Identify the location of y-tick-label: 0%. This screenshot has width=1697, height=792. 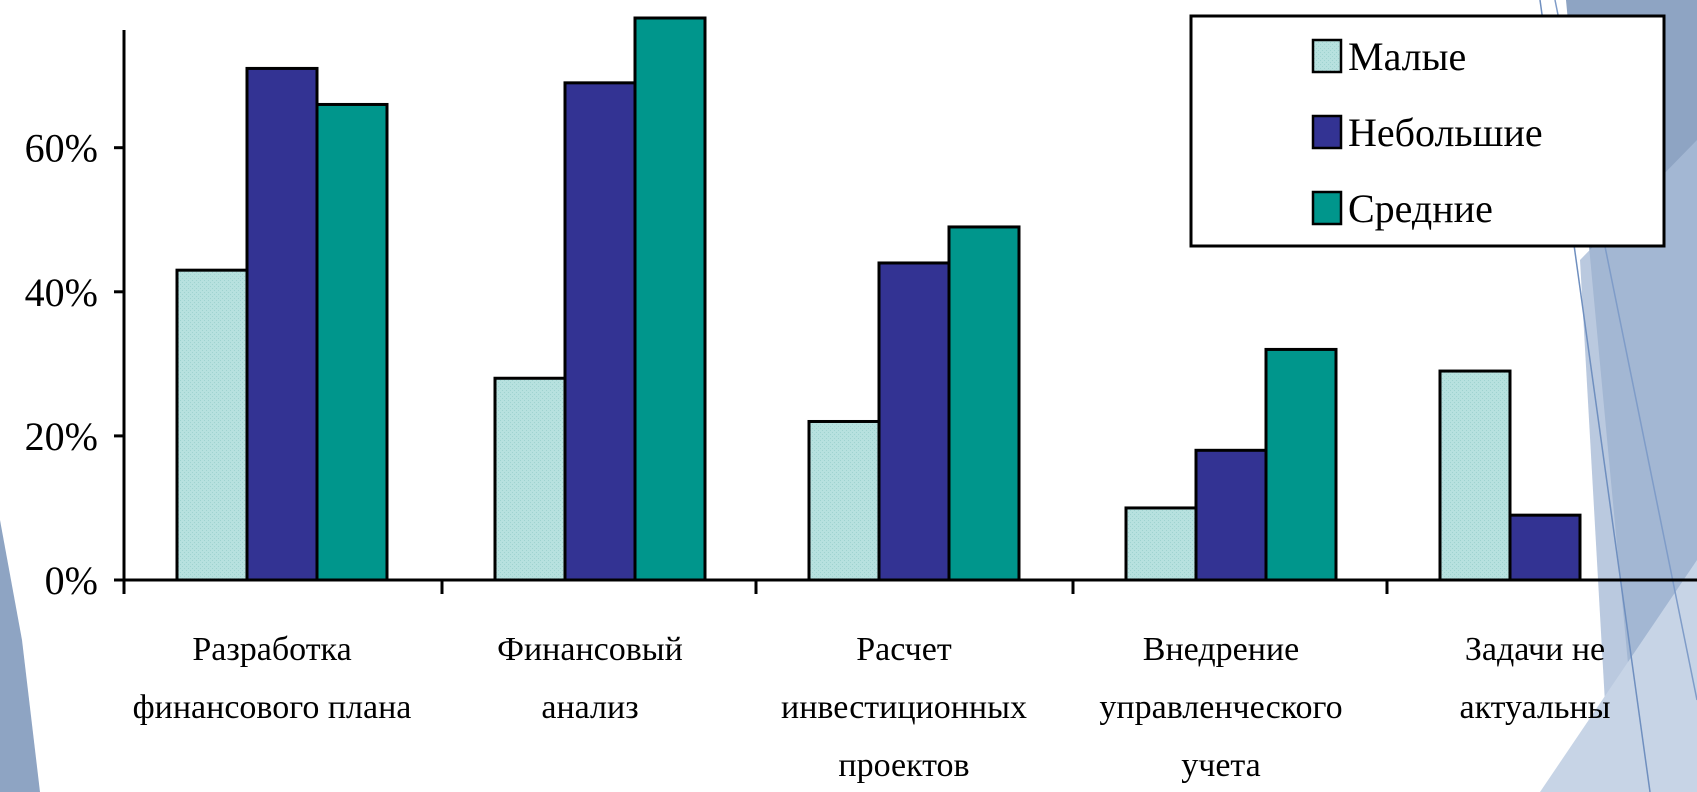
(71, 580).